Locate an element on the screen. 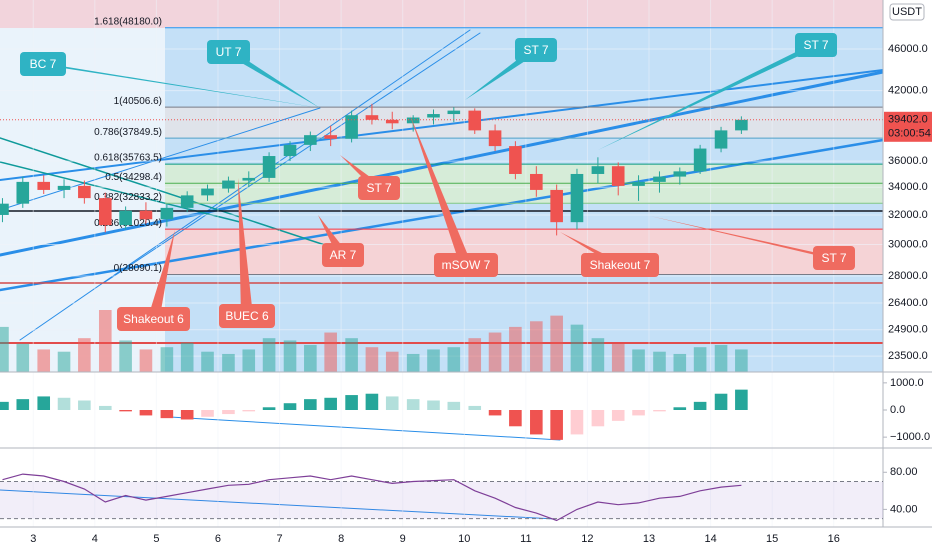 The height and width of the screenshot is (550, 932). macd-tick-label: −1000.0 is located at coordinates (910, 437).